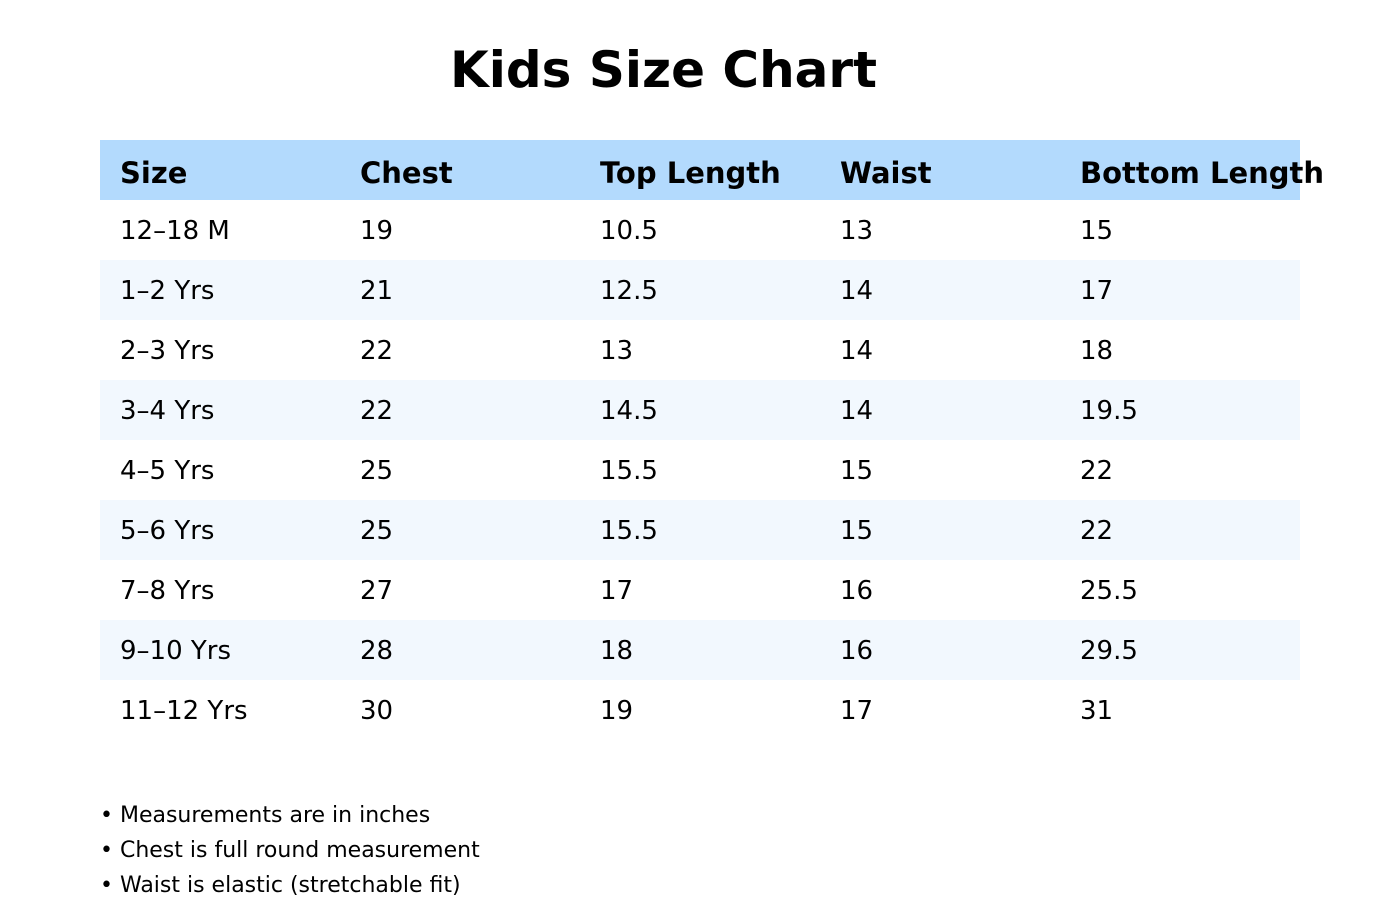 The height and width of the screenshot is (903, 1400). What do you see at coordinates (1109, 411) in the screenshot?
I see `bottom-length-cell: 19.5` at bounding box center [1109, 411].